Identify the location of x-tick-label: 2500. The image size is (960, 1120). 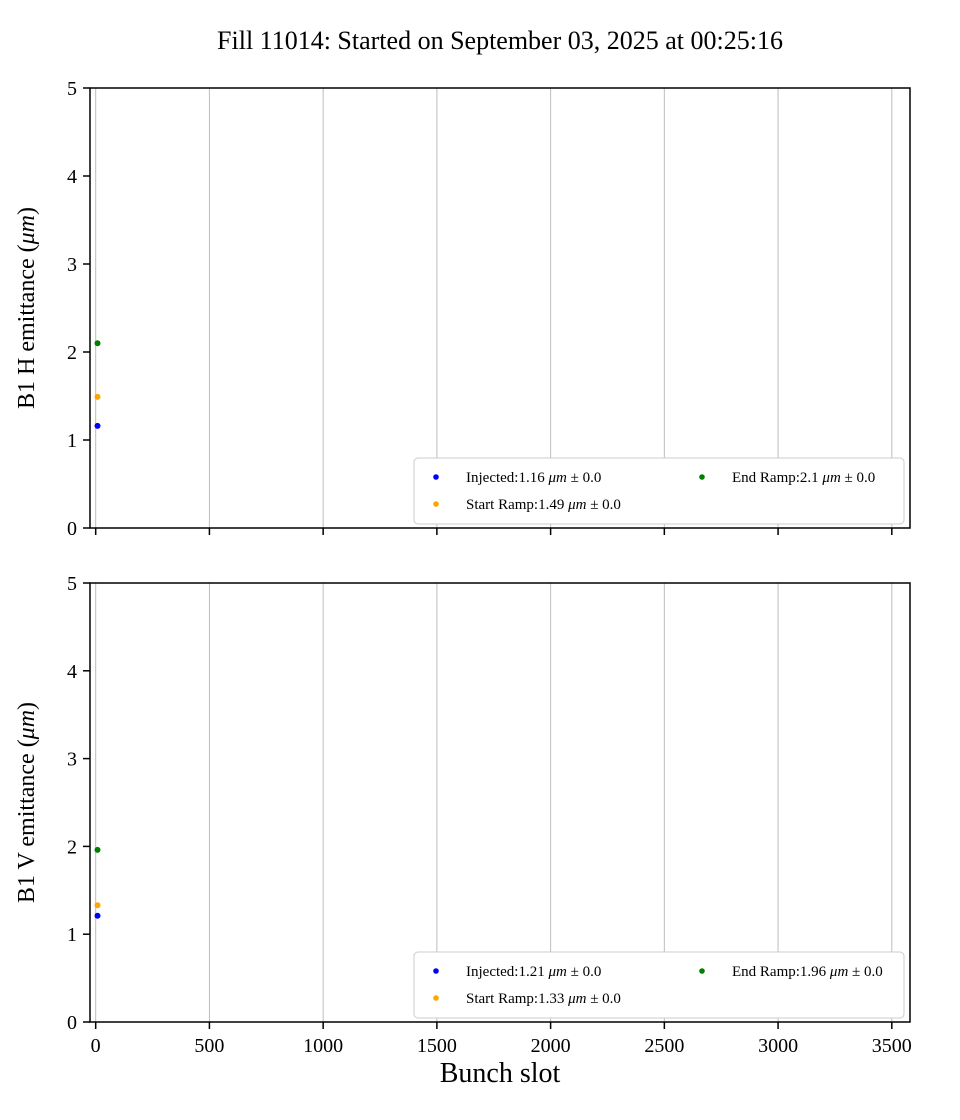
(664, 1046).